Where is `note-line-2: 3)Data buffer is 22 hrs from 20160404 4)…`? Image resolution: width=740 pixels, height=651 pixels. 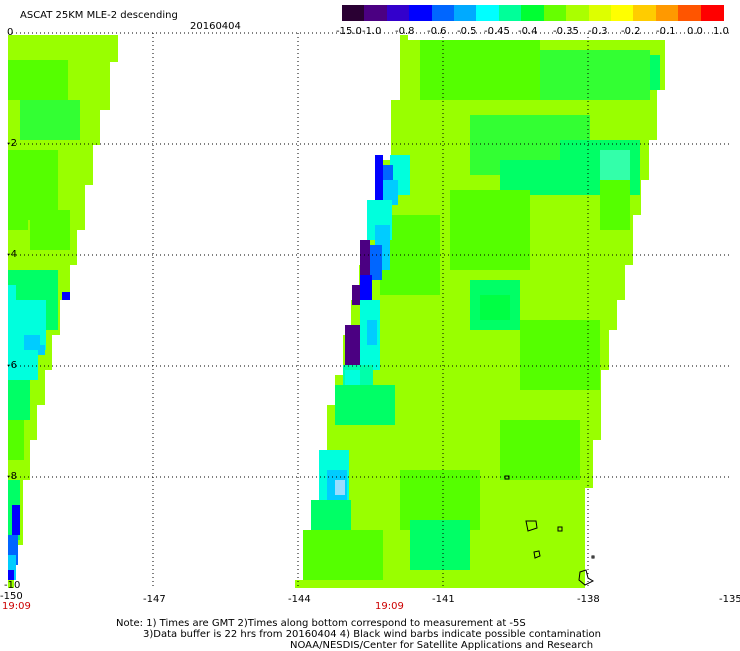
note-line-2: 3)Data buffer is 22 hrs from 20160404 4)… is located at coordinates (372, 634).